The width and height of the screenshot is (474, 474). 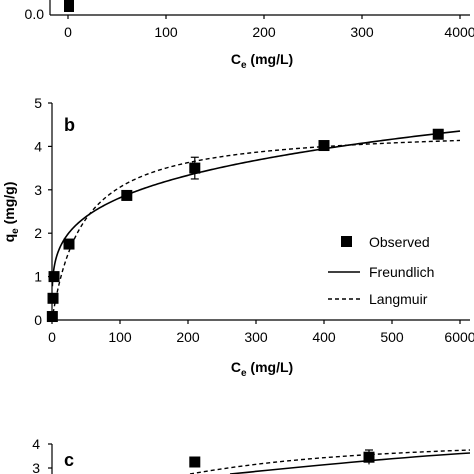 What do you see at coordinates (35, 14) in the screenshot?
I see `panel-a-y-tick-label: 0.0` at bounding box center [35, 14].